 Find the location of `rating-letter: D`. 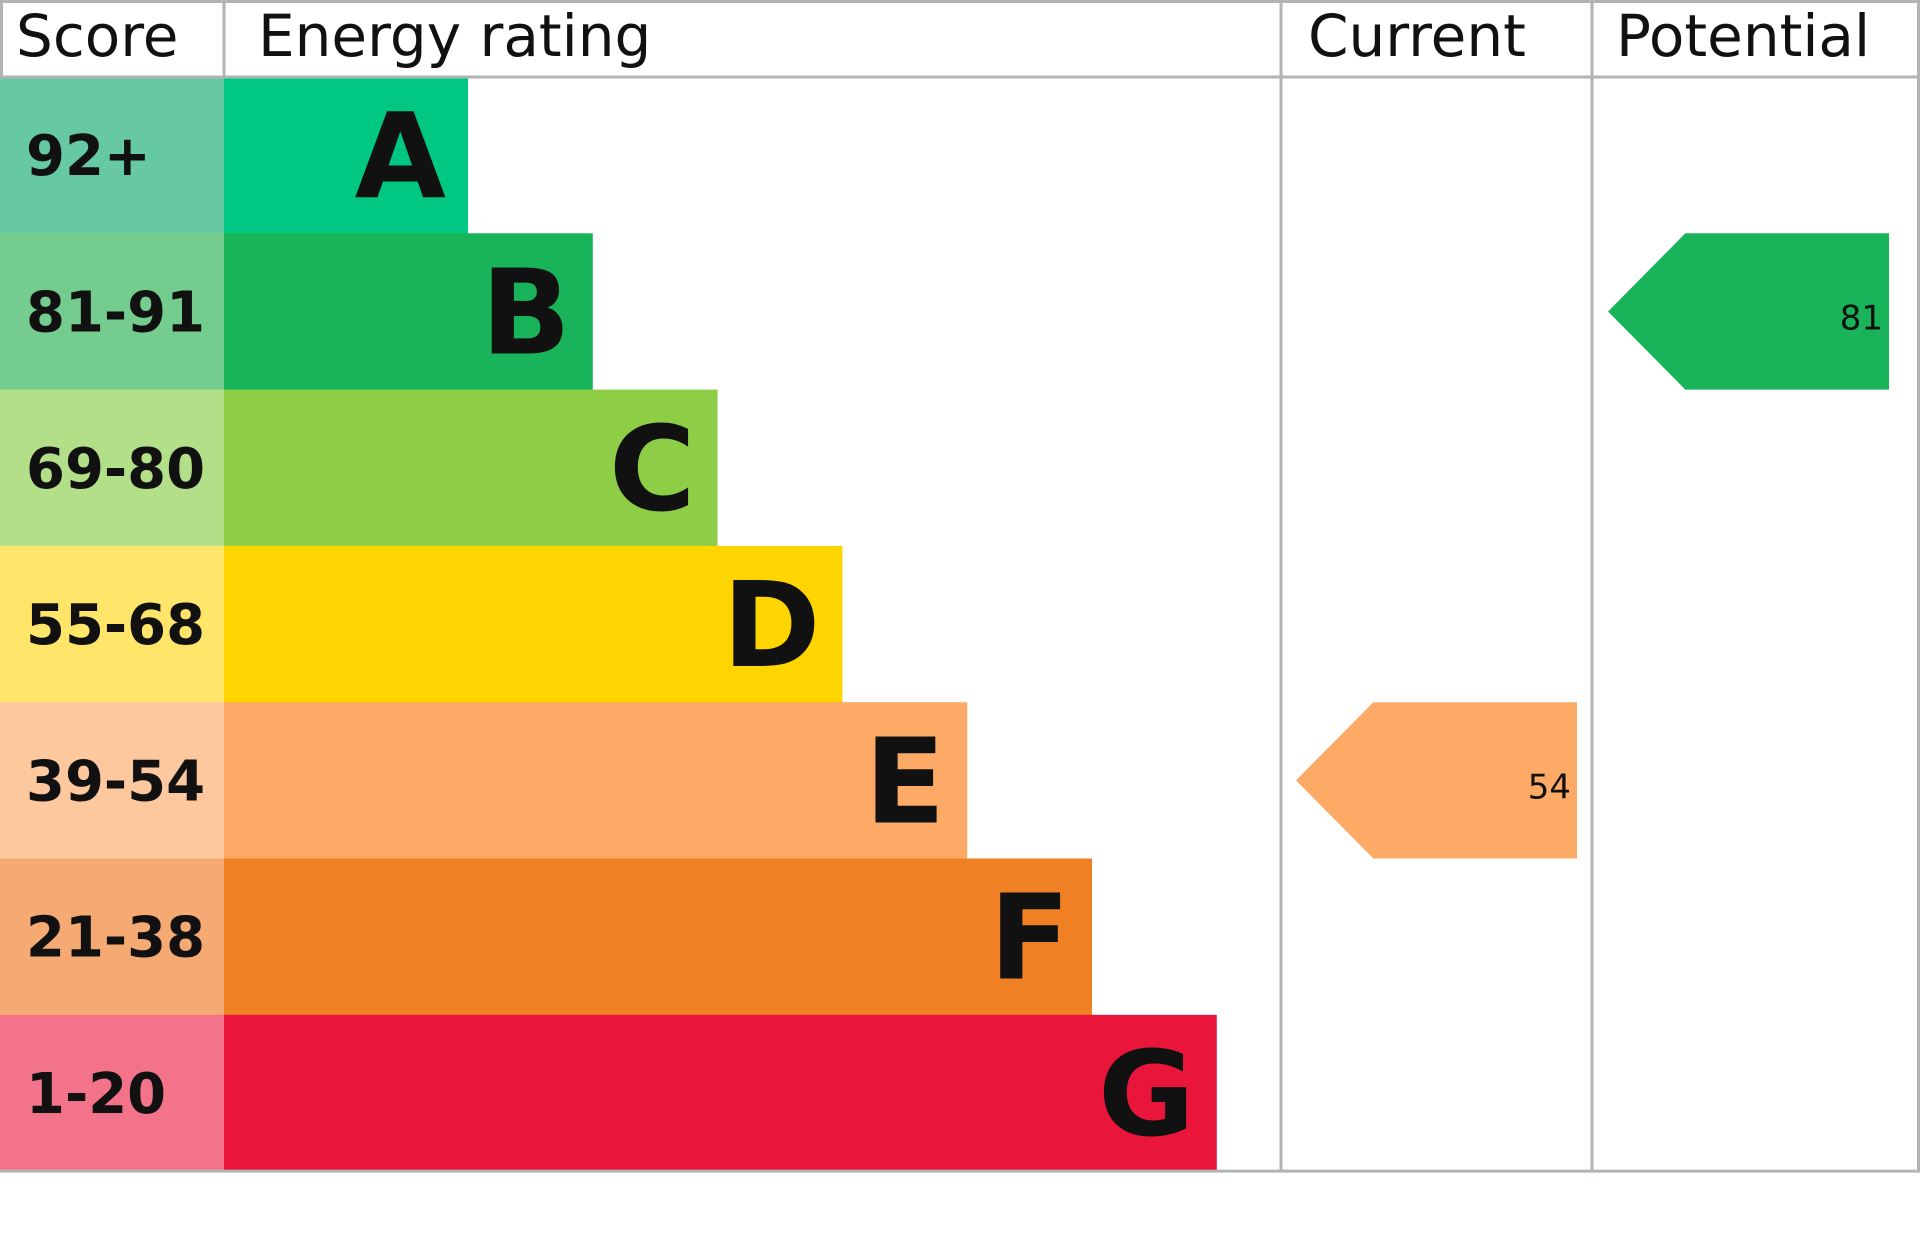

rating-letter: D is located at coordinates (771, 625).